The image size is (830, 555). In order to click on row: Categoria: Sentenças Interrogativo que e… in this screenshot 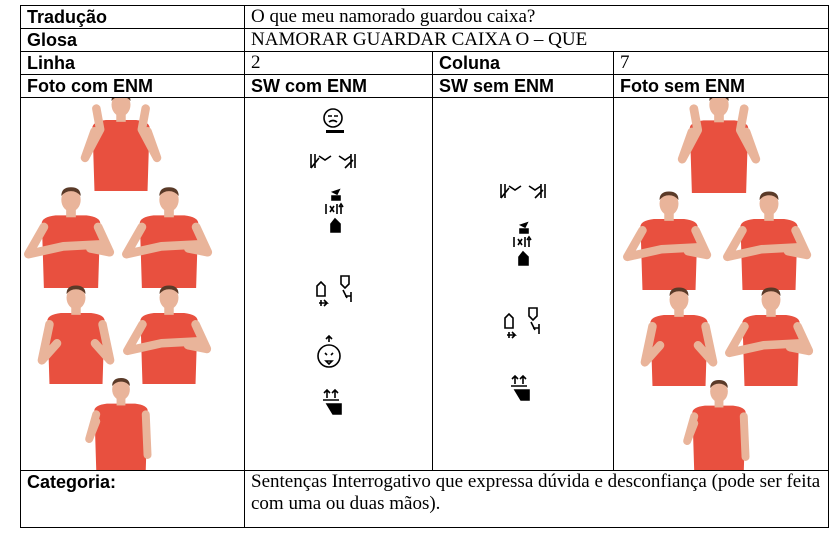, I will do `click(424, 499)`.